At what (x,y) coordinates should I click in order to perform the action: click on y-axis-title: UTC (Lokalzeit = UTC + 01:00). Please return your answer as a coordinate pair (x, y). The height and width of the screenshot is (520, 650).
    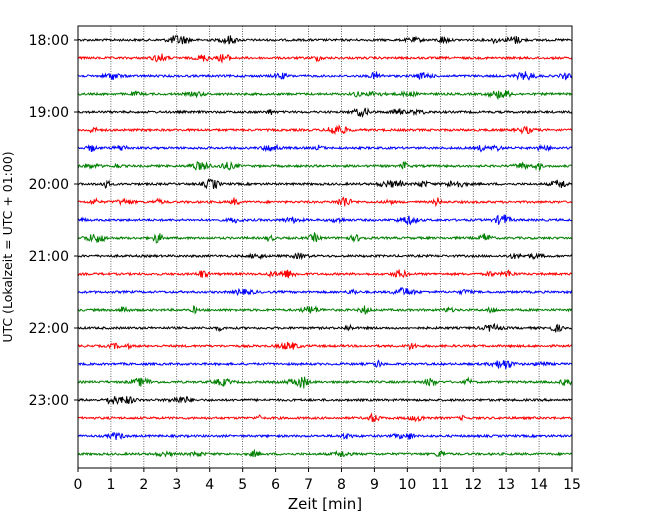
    Looking at the image, I should click on (7, 246).